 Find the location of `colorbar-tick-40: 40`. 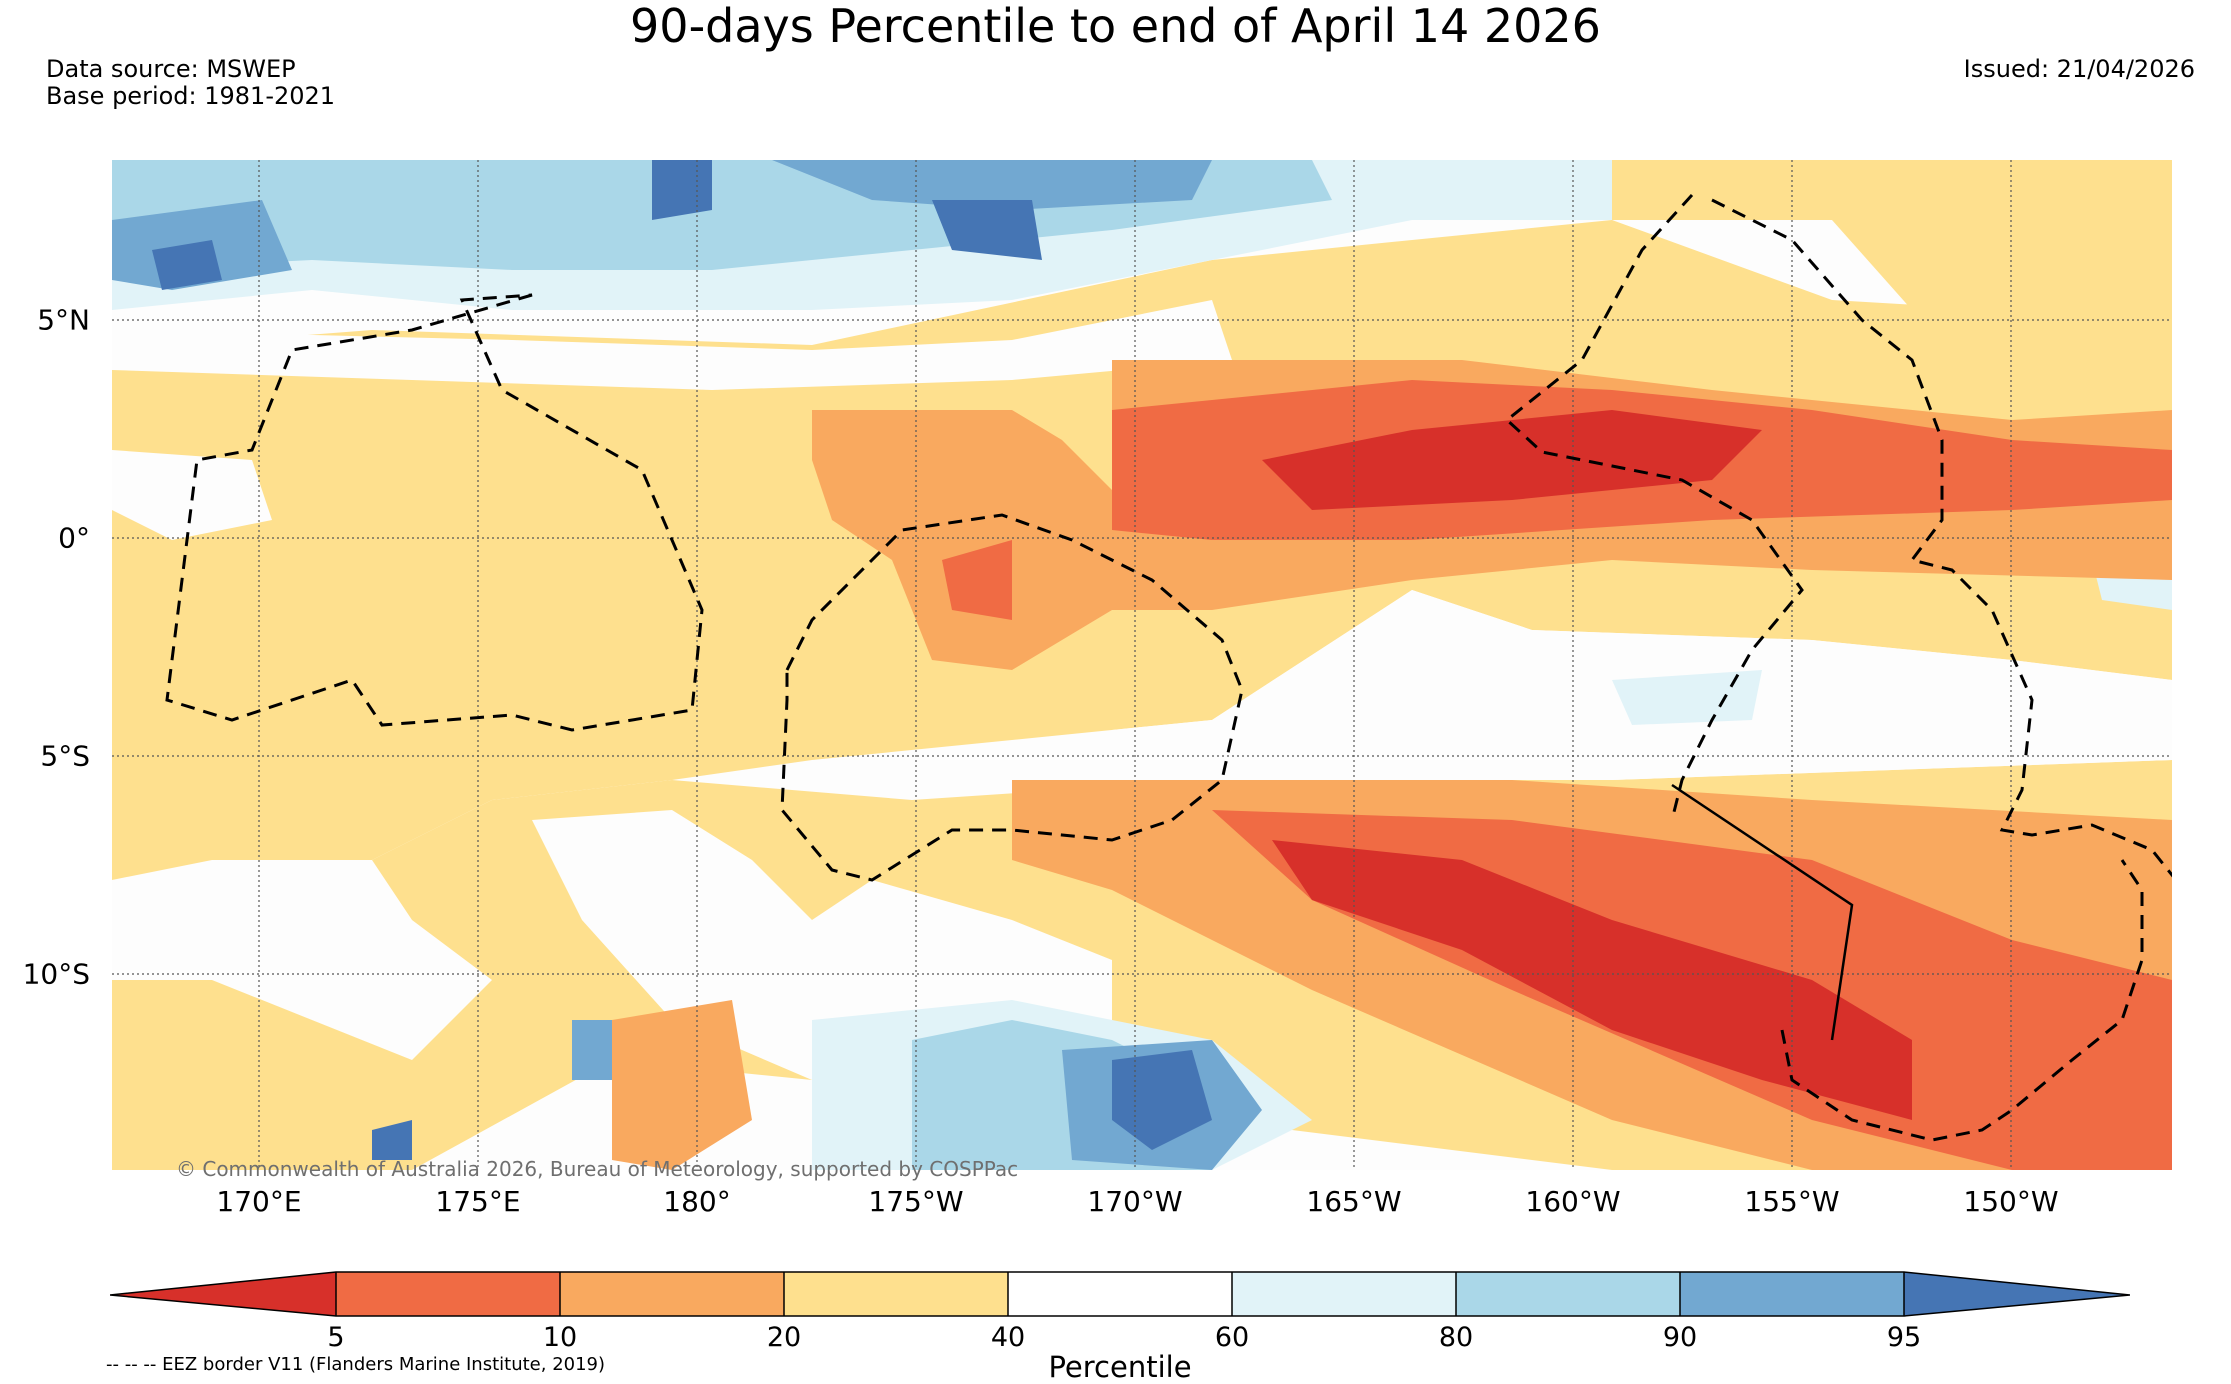

colorbar-tick-40: 40 is located at coordinates (1008, 1337).